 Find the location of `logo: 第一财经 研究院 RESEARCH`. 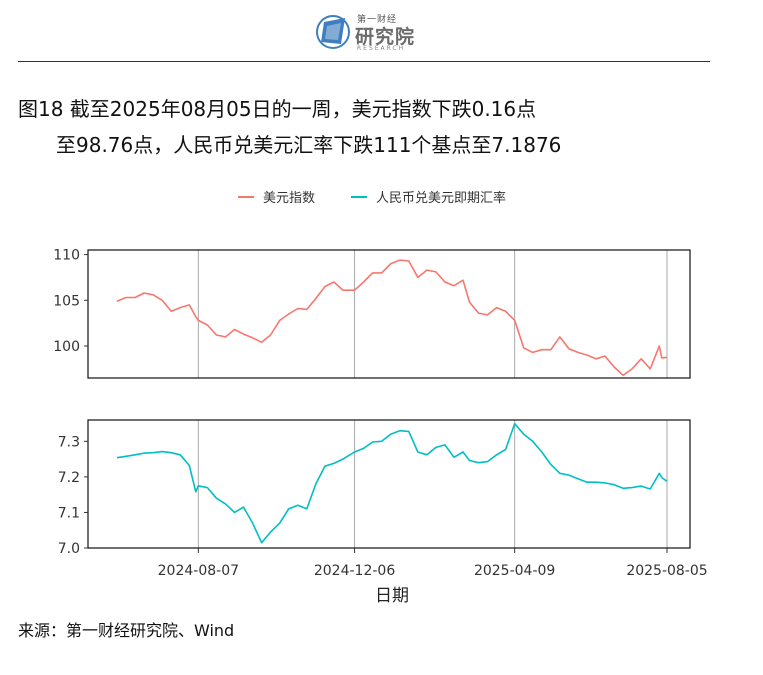

logo: 第一财经 研究院 RESEARCH is located at coordinates (370, 33).